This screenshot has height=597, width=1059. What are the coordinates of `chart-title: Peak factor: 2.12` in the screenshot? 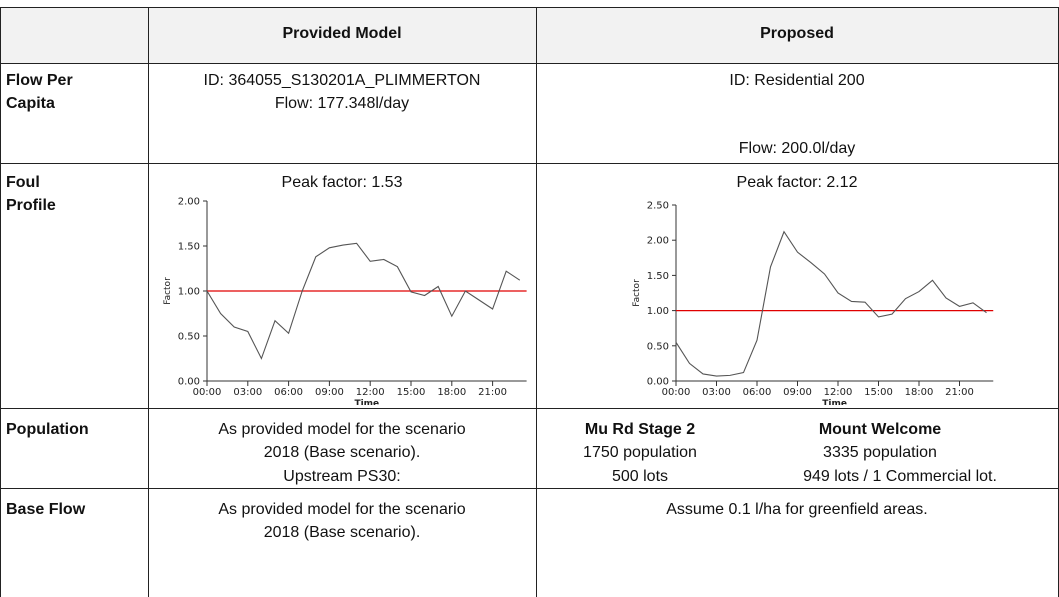 It's located at (797, 182).